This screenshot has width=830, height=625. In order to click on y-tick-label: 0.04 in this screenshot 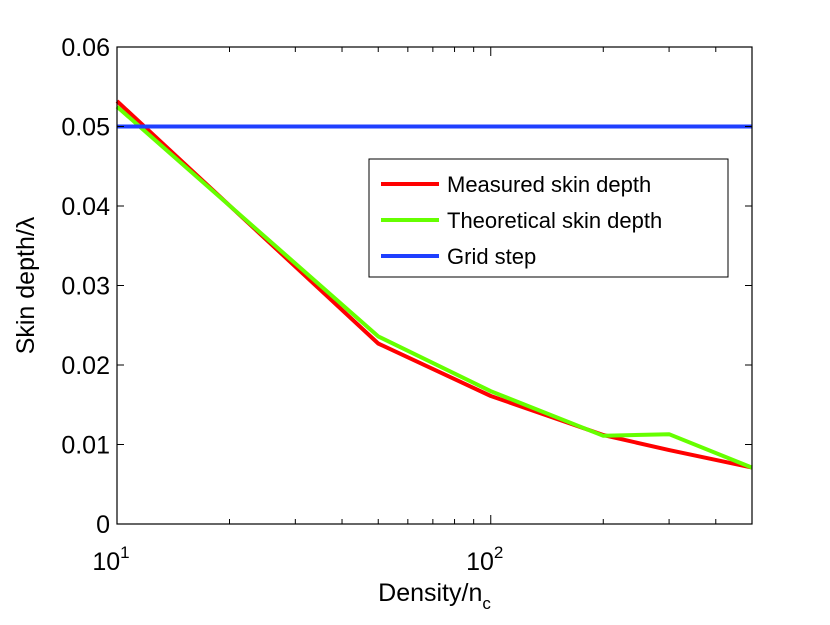, I will do `click(85, 207)`.